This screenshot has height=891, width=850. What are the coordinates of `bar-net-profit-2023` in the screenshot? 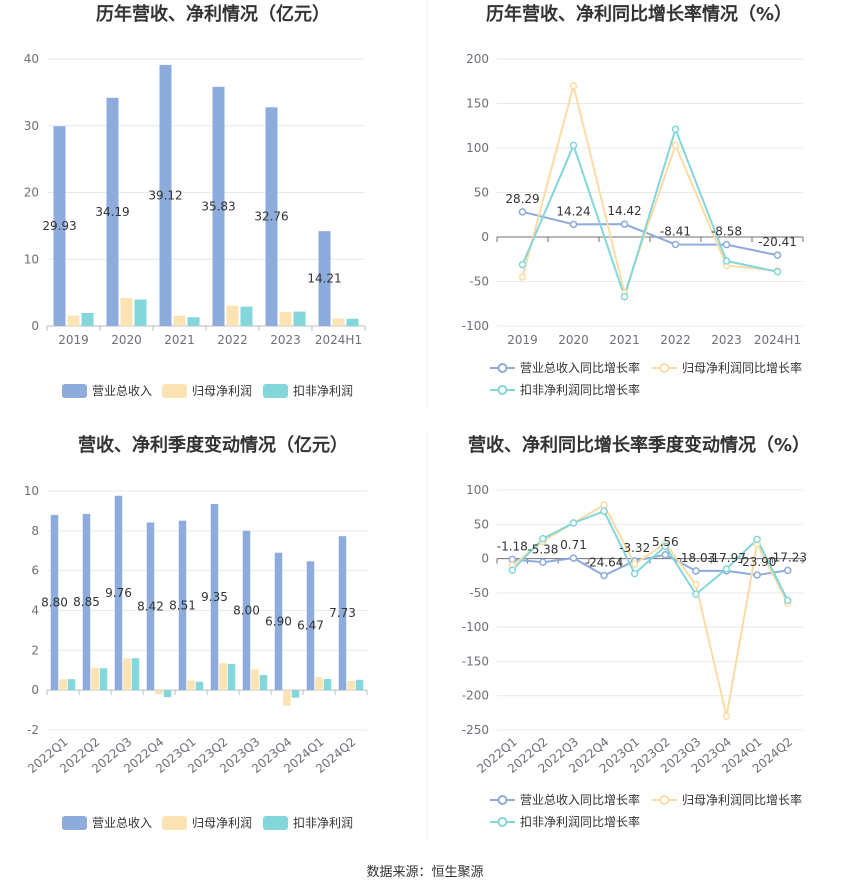 It's located at (285, 319).